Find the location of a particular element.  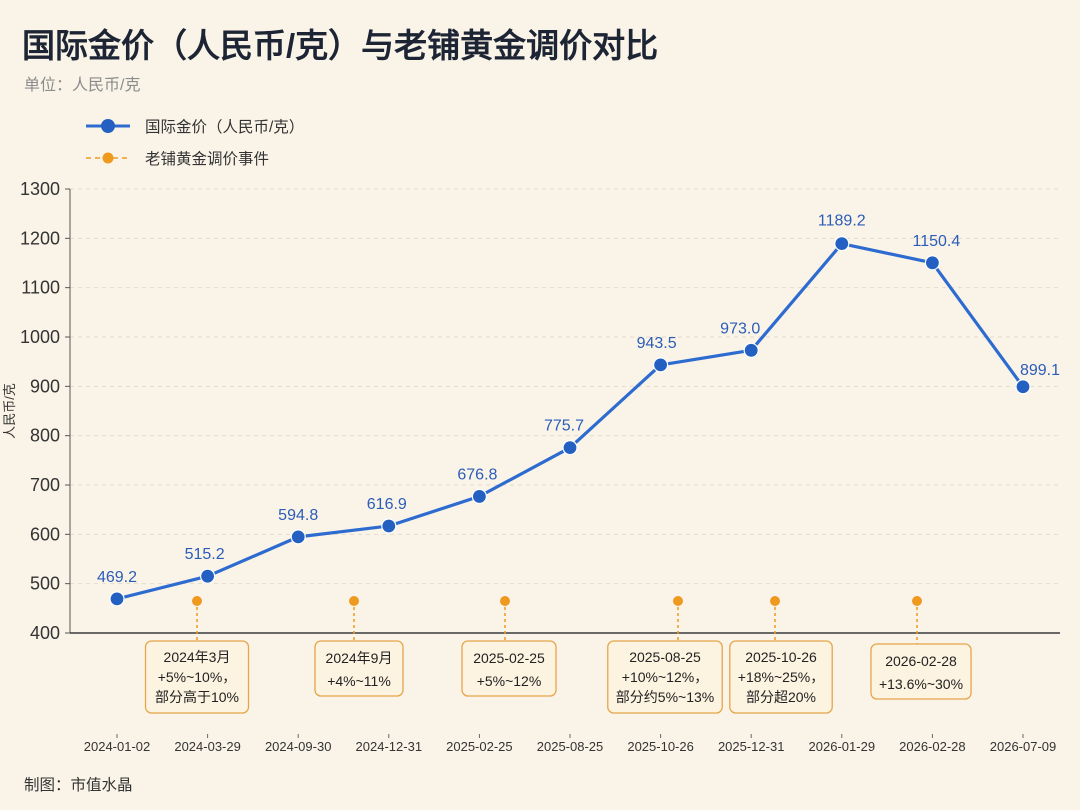

price-event: 2024年9月 +4%~11% is located at coordinates (359, 646).